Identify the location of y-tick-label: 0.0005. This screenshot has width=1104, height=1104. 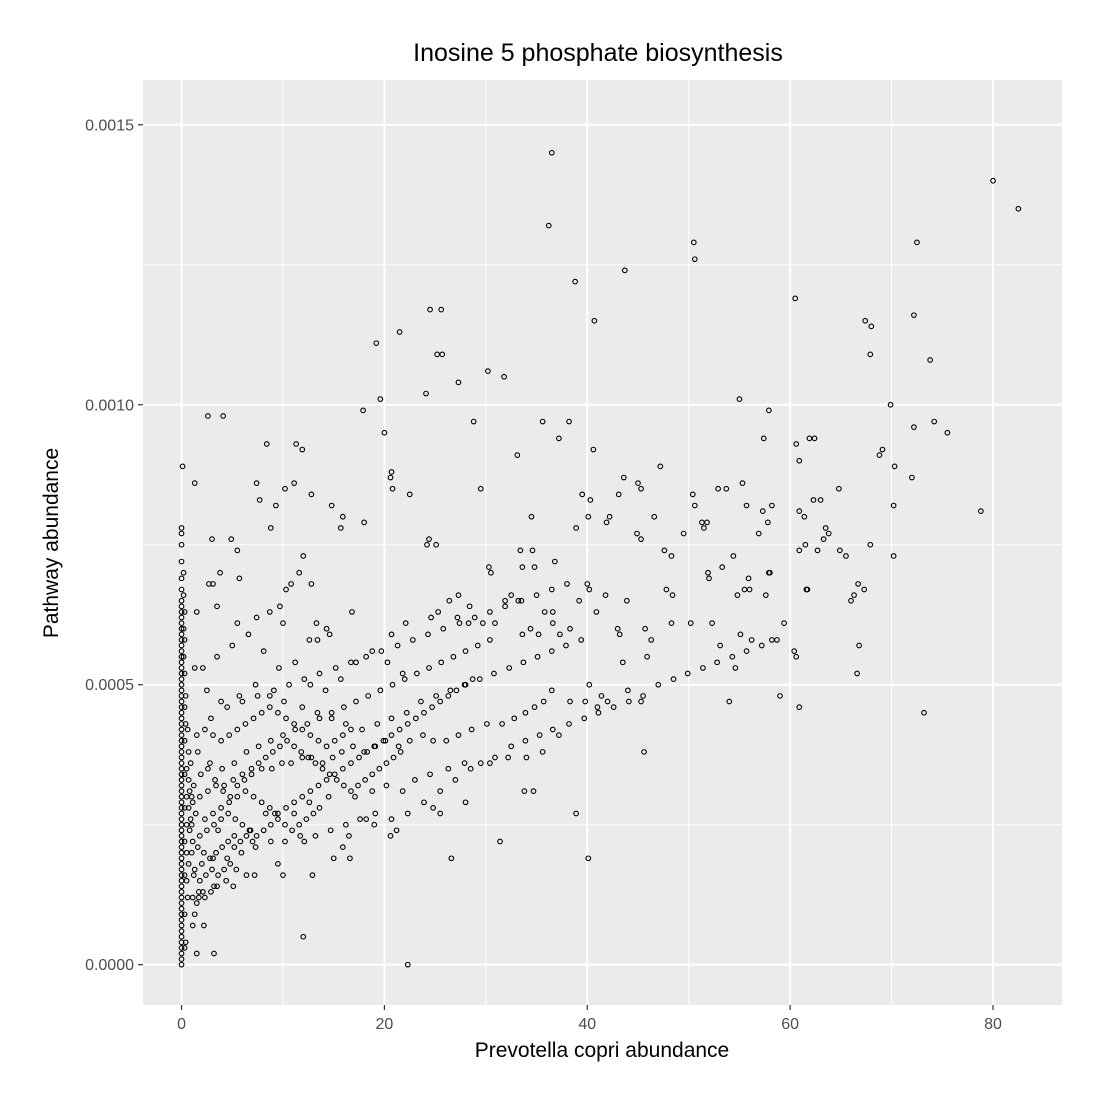
(109, 685).